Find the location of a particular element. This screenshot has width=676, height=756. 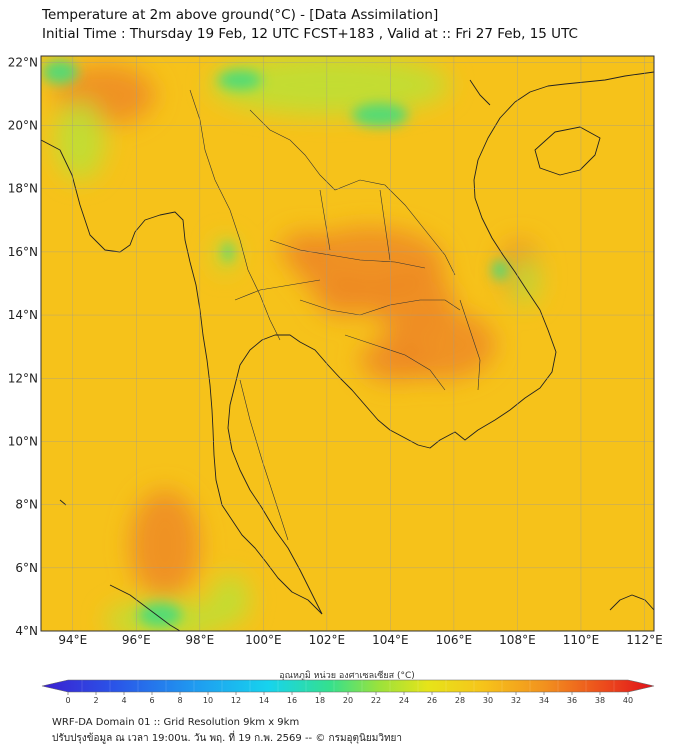

colorbar-tick-label: 32 is located at coordinates (516, 700).